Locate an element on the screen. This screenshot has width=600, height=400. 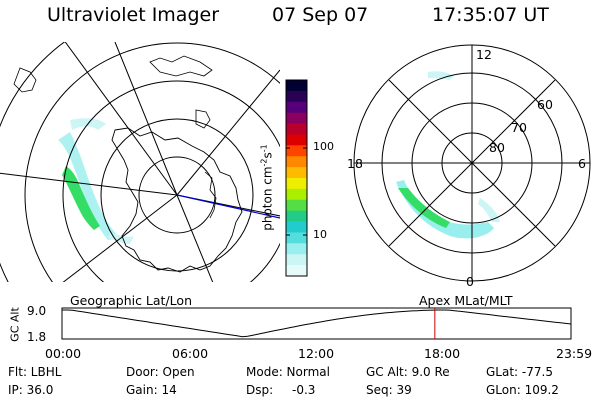
mlat-label-70: 70 is located at coordinates (519, 127).